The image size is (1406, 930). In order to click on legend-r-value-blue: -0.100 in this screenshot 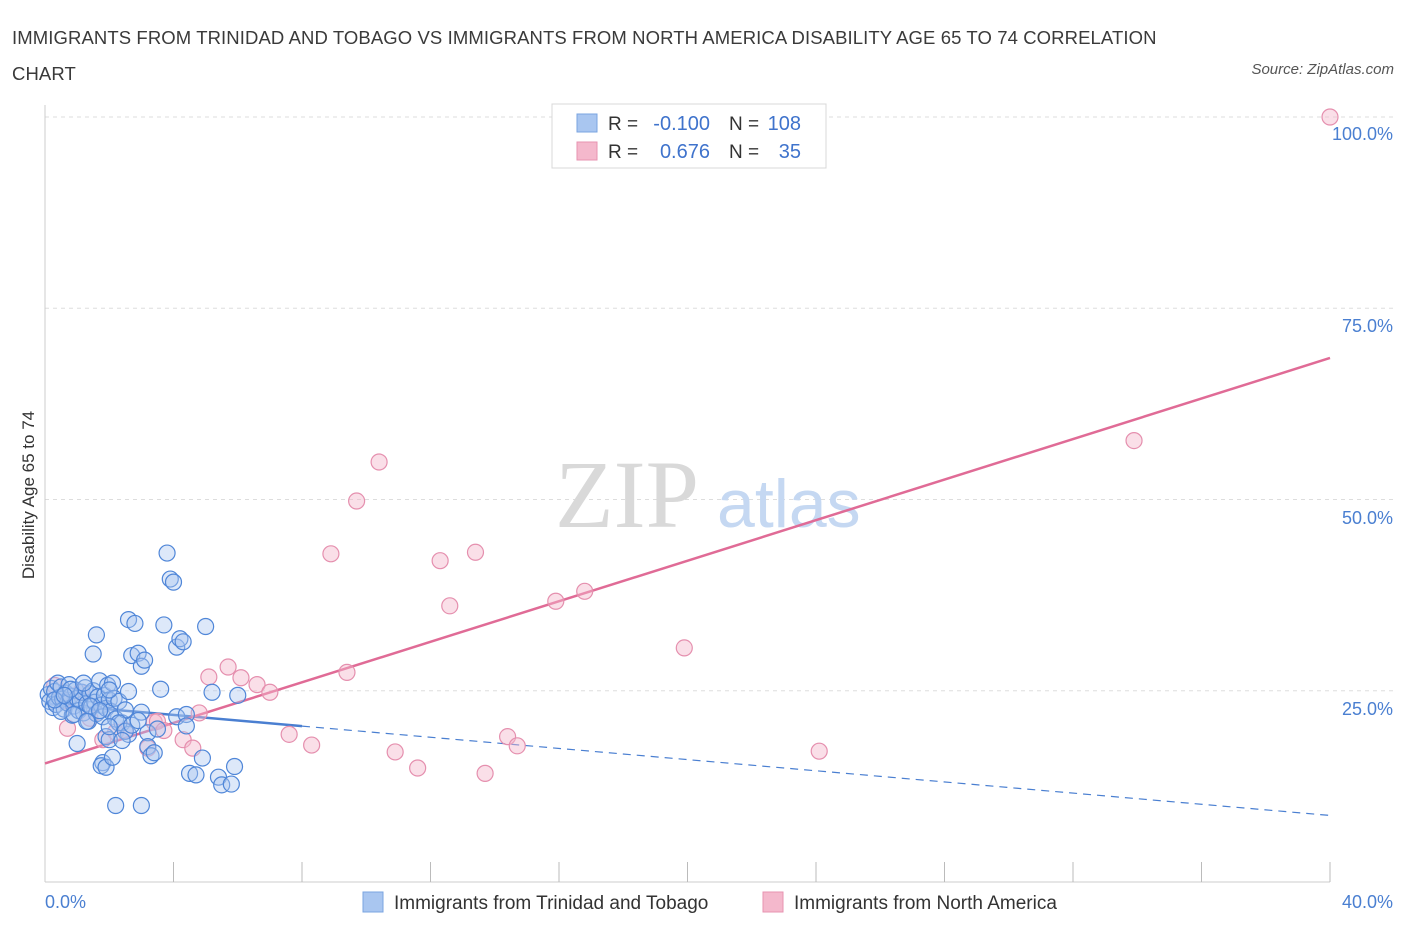, I will do `click(681, 124)`.